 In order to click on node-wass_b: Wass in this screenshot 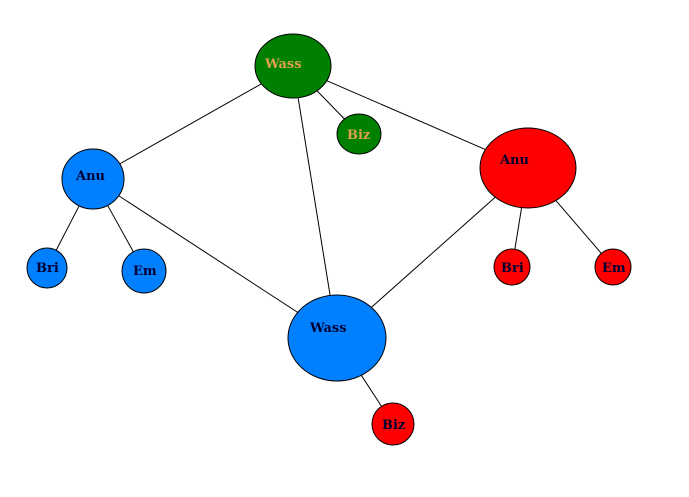, I will do `click(337, 338)`.